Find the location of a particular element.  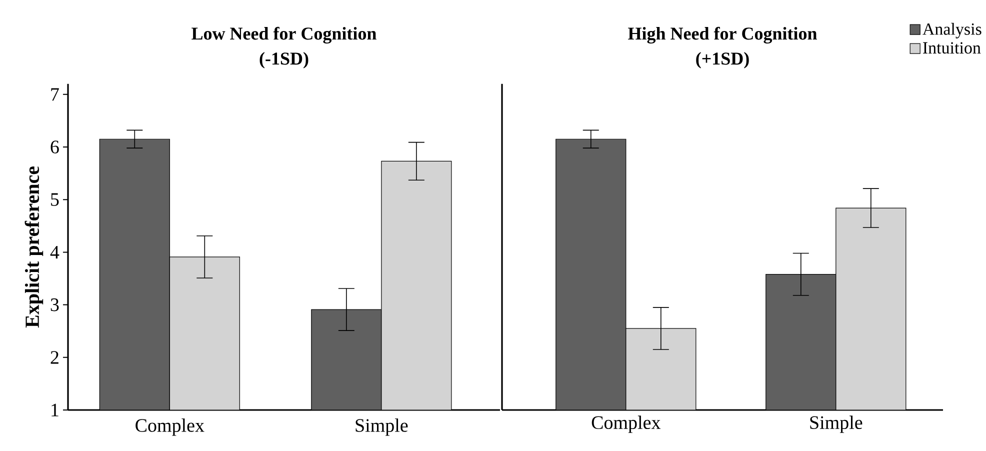

chart-title: High Need for Cognition is located at coordinates (722, 35).